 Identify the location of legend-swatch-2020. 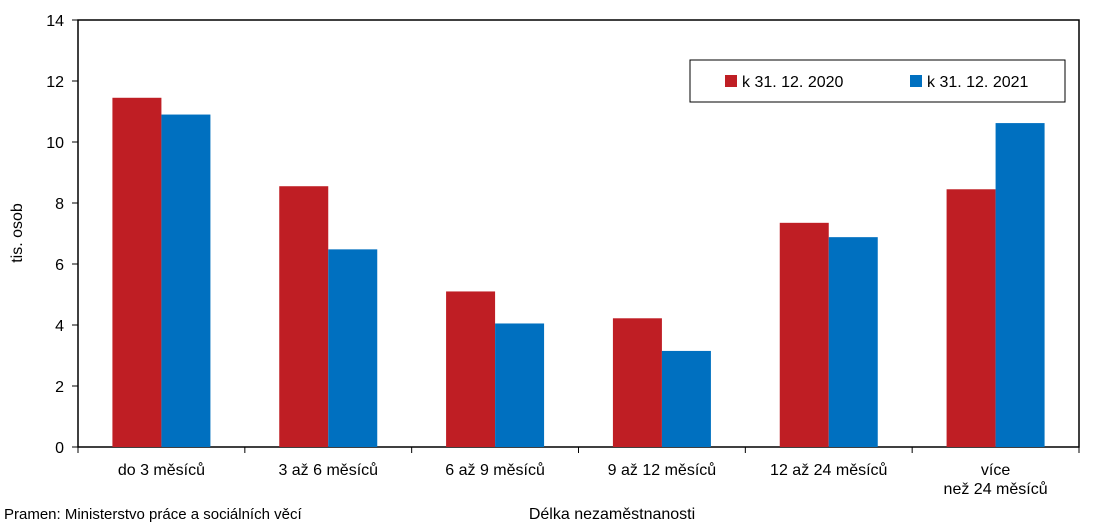
(731, 81).